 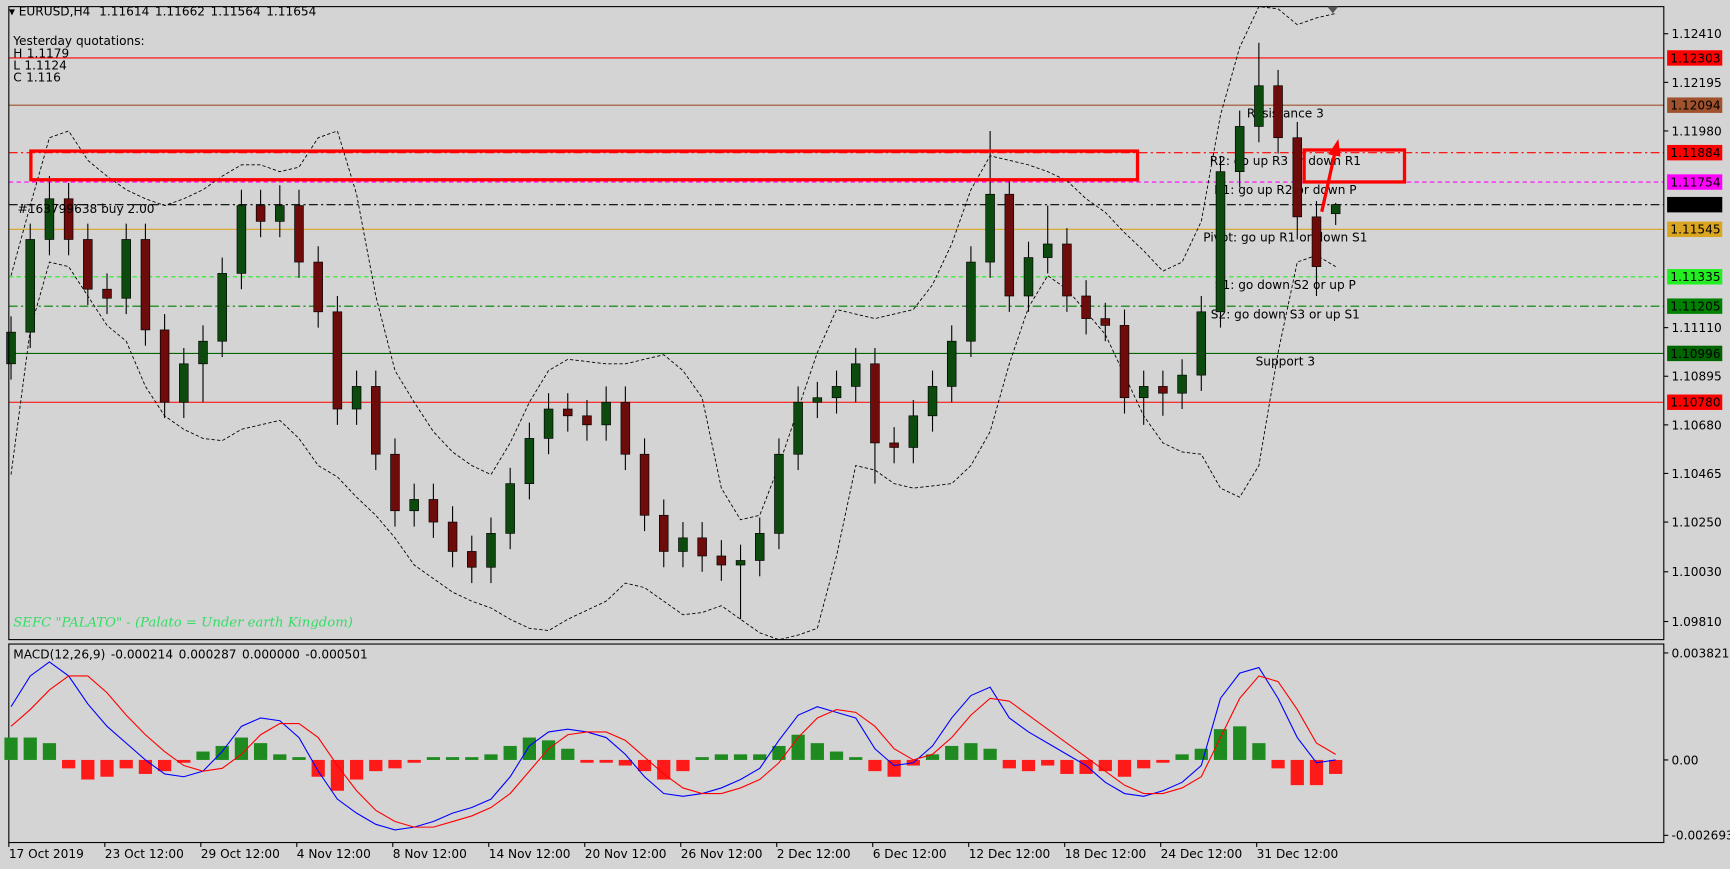 What do you see at coordinates (334, 854) in the screenshot?
I see `x-tick-label: 4 Nov 12:00` at bounding box center [334, 854].